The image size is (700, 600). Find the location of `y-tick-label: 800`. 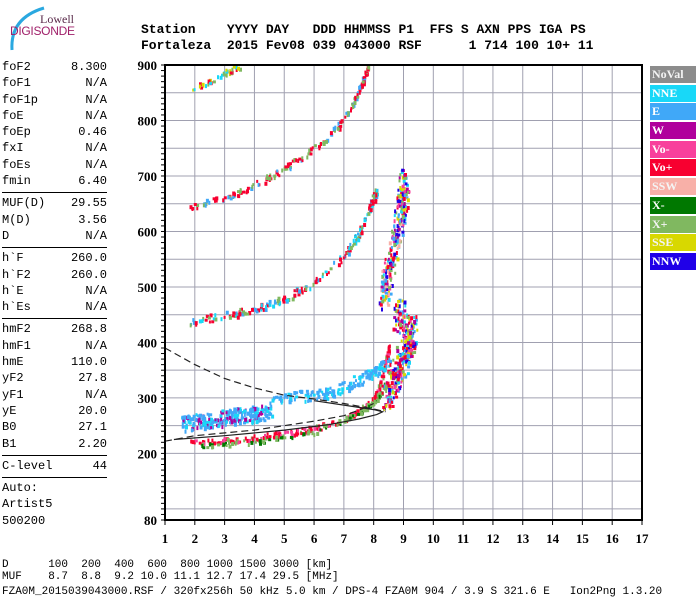

y-tick-label: 800 is located at coordinates (148, 120).